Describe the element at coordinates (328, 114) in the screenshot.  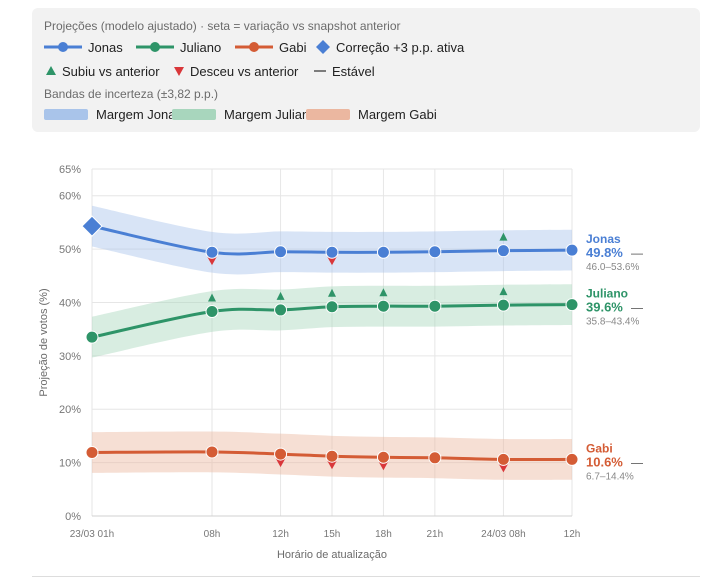
I see `band-swatch-gabi` at that location.